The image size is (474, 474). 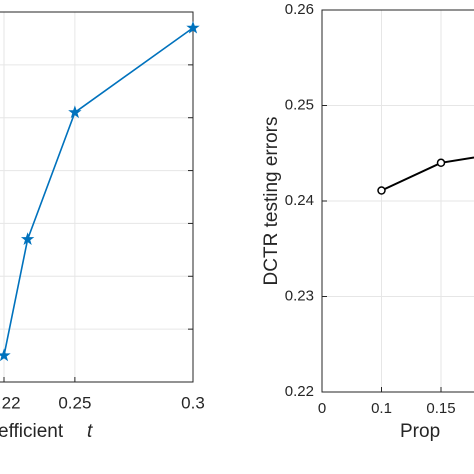 I want to click on x-axis-variable: t, so click(x=90, y=431).